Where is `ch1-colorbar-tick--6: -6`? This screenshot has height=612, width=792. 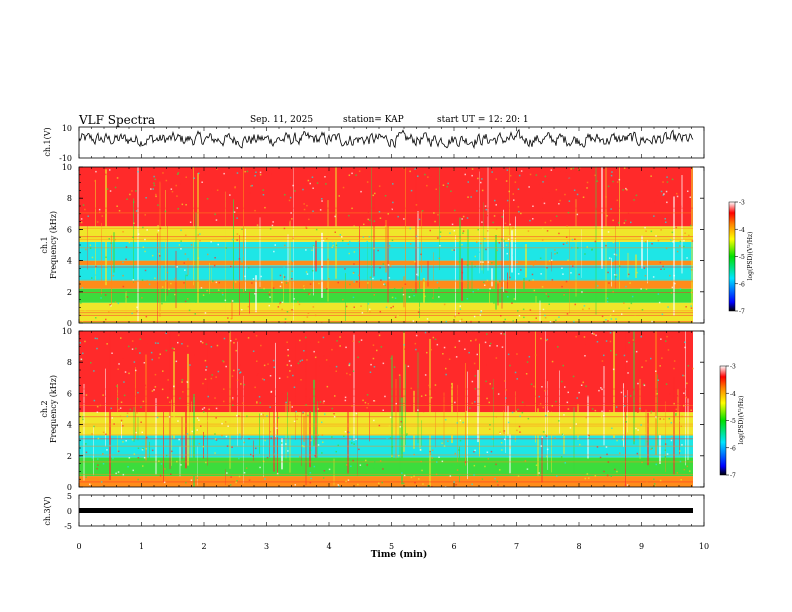 ch1-colorbar-tick--6: -6 is located at coordinates (742, 284).